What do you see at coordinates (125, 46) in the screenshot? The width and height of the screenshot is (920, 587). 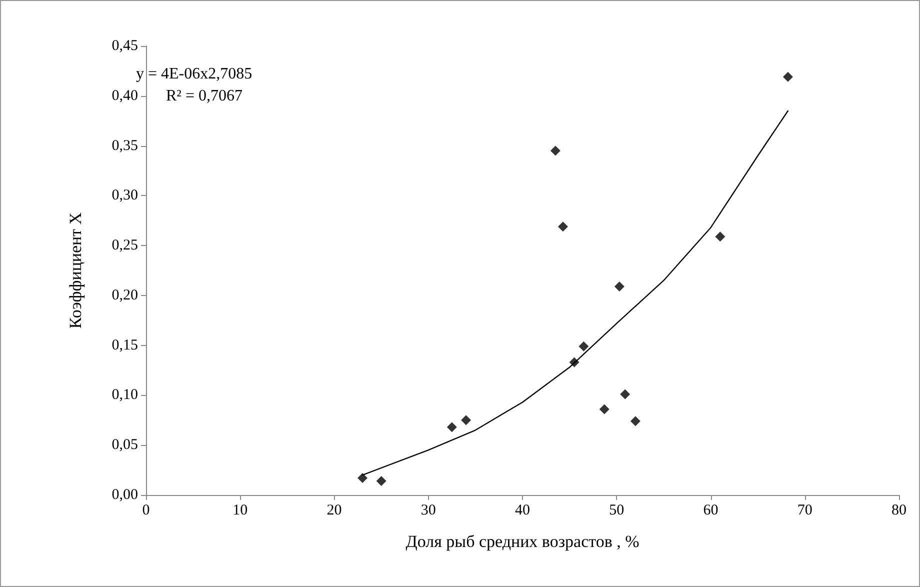 I see `y-tick-label: 0,45` at bounding box center [125, 46].